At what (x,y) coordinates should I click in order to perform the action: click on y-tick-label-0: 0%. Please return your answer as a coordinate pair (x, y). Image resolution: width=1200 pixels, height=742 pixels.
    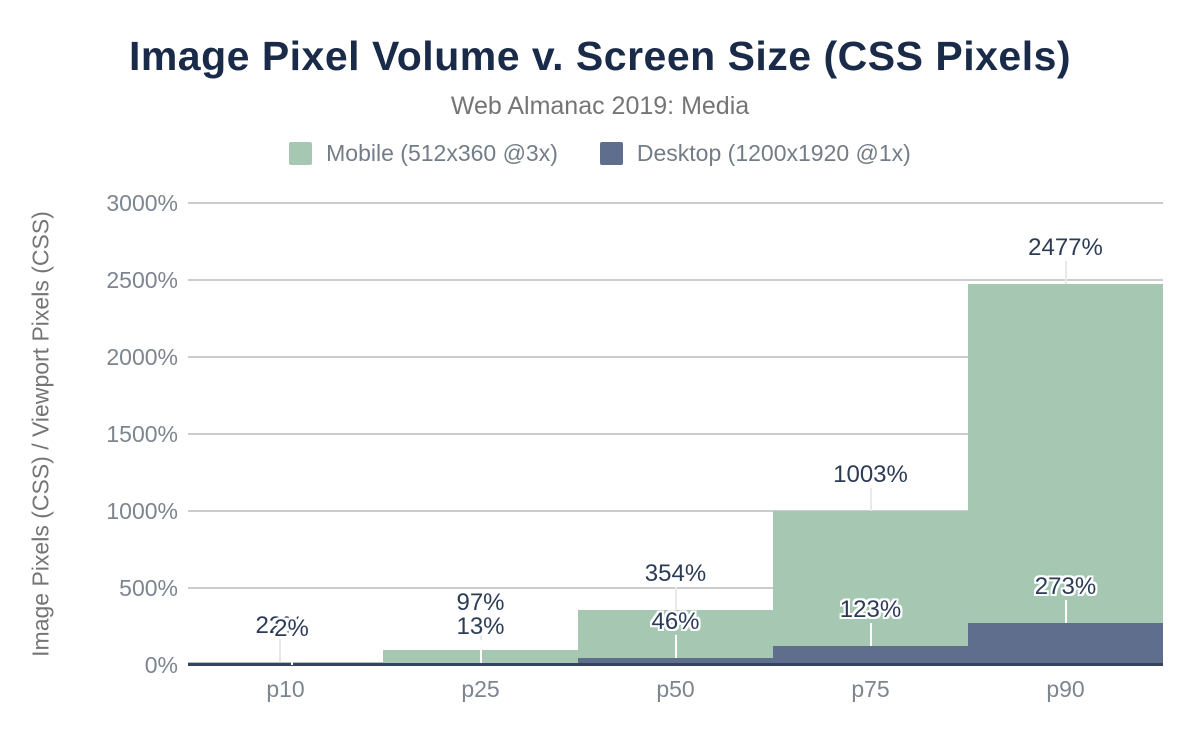
    Looking at the image, I should click on (161, 665).